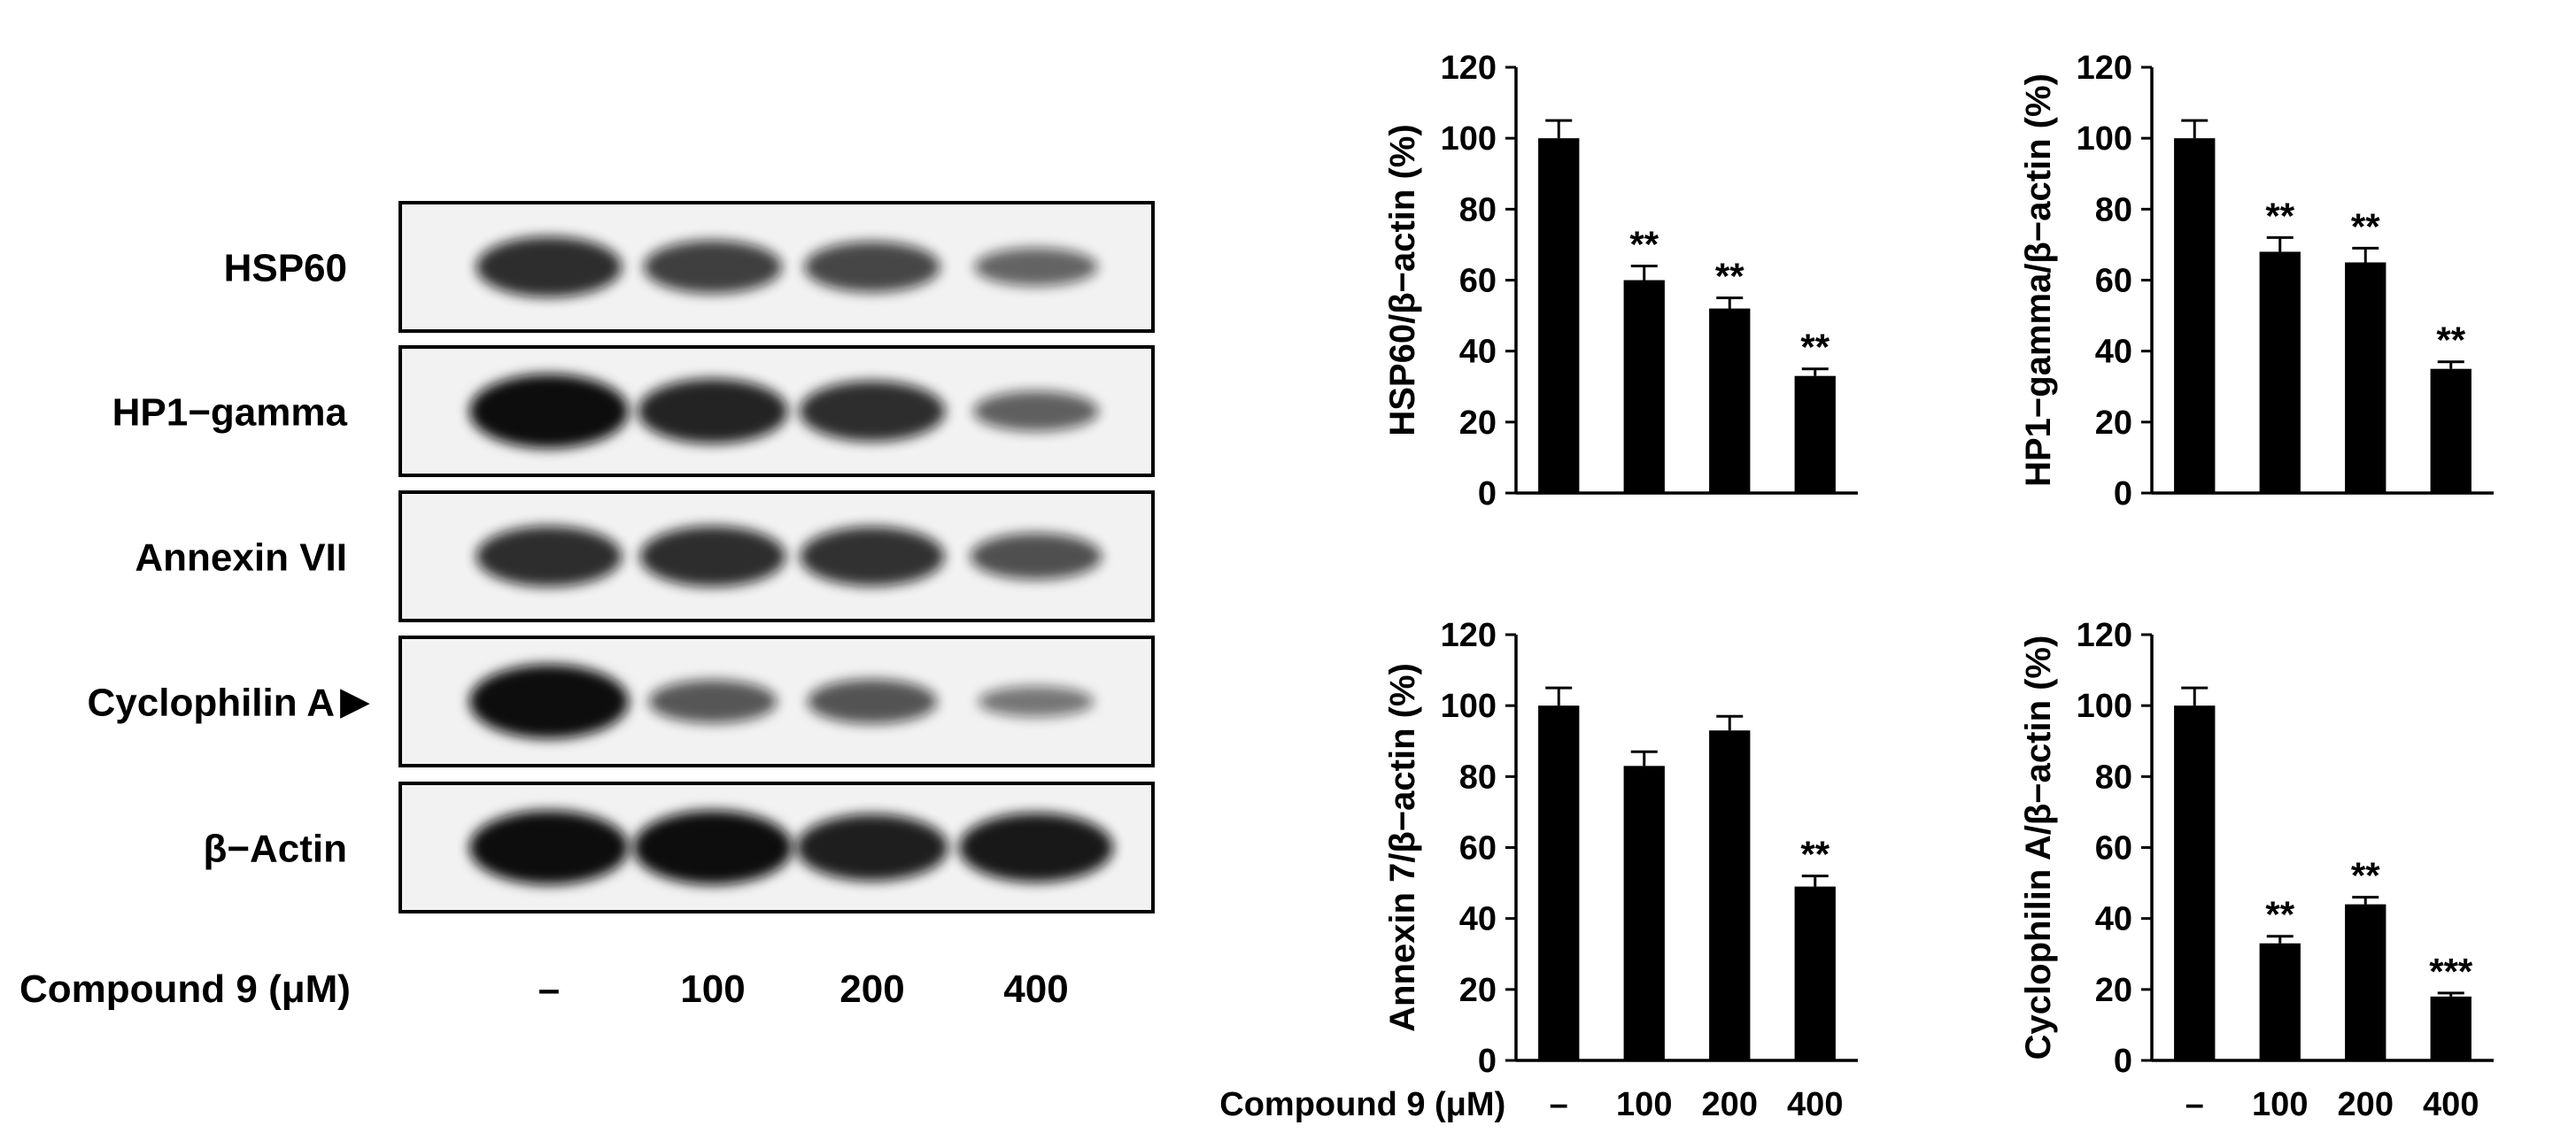  What do you see at coordinates (275, 849) in the screenshot?
I see `blot-row-label: β−Actin` at bounding box center [275, 849].